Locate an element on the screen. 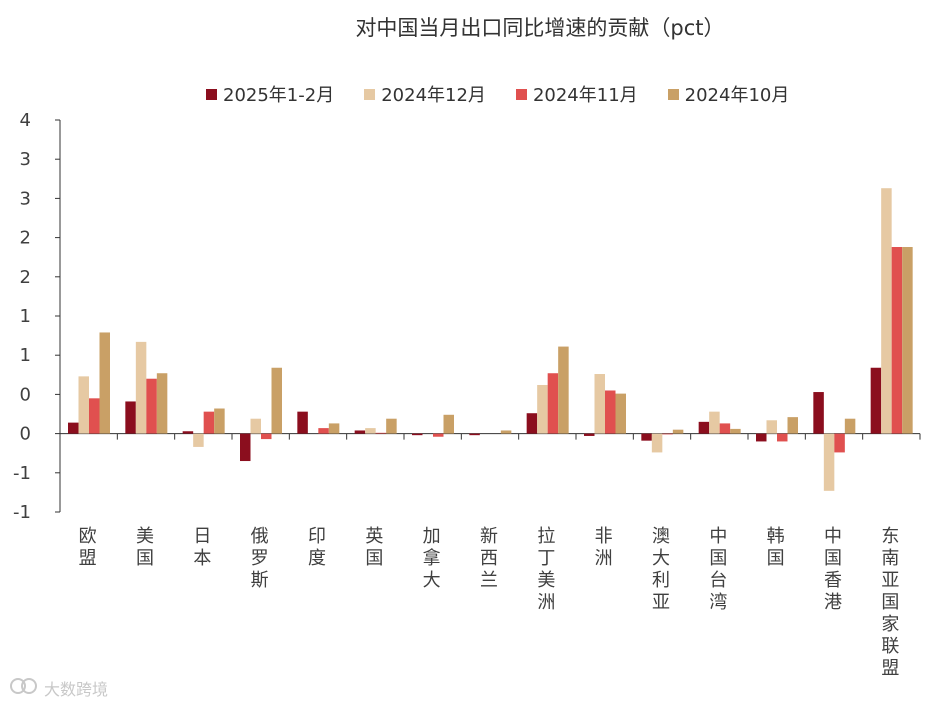  category-label: 新西兰 is located at coordinates (489, 558).